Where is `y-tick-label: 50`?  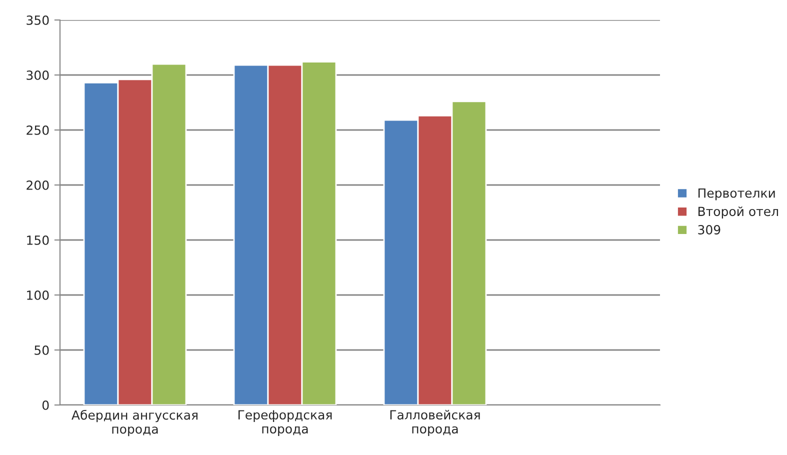 y-tick-label: 50 is located at coordinates (41, 350).